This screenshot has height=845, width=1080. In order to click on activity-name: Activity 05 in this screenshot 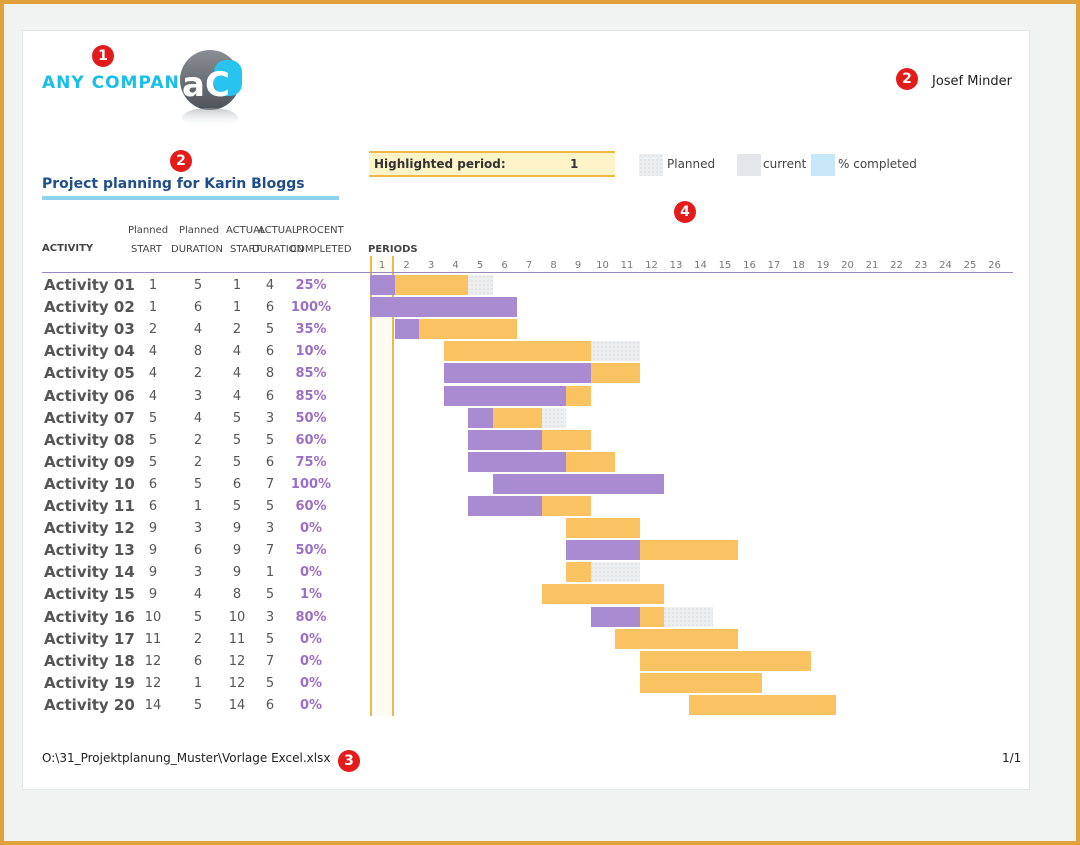, I will do `click(89, 373)`.